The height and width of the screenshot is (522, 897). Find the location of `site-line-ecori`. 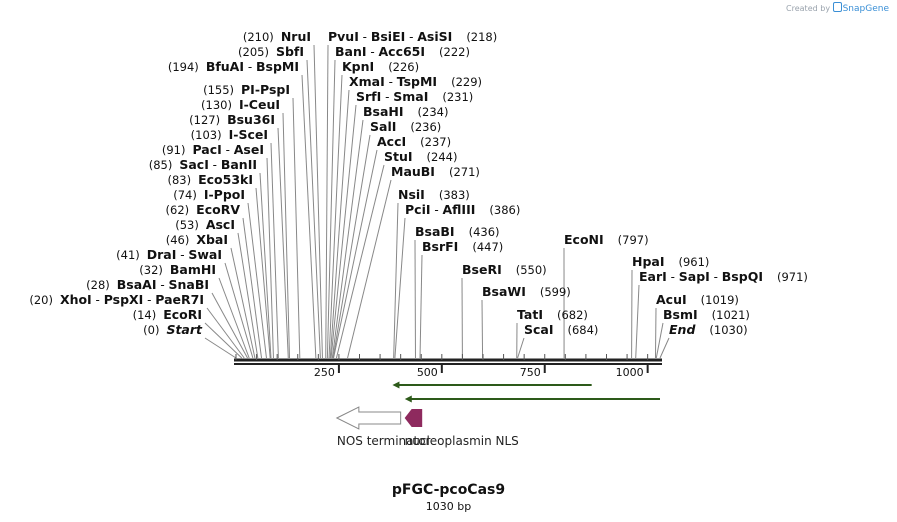

site-line-ecori is located at coordinates (223, 340).